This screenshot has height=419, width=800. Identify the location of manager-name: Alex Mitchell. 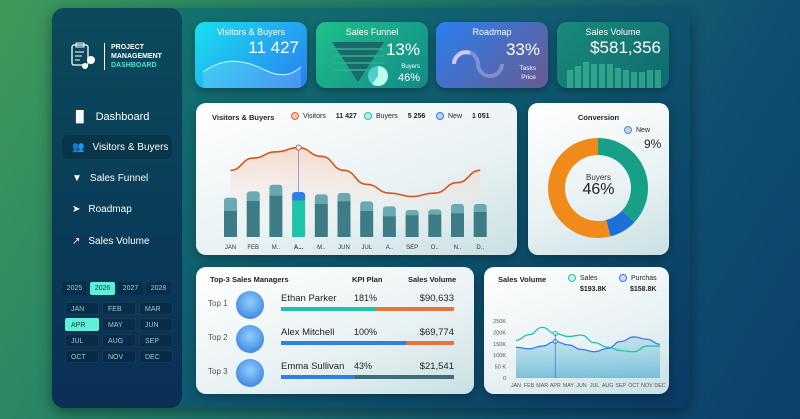
(308, 332).